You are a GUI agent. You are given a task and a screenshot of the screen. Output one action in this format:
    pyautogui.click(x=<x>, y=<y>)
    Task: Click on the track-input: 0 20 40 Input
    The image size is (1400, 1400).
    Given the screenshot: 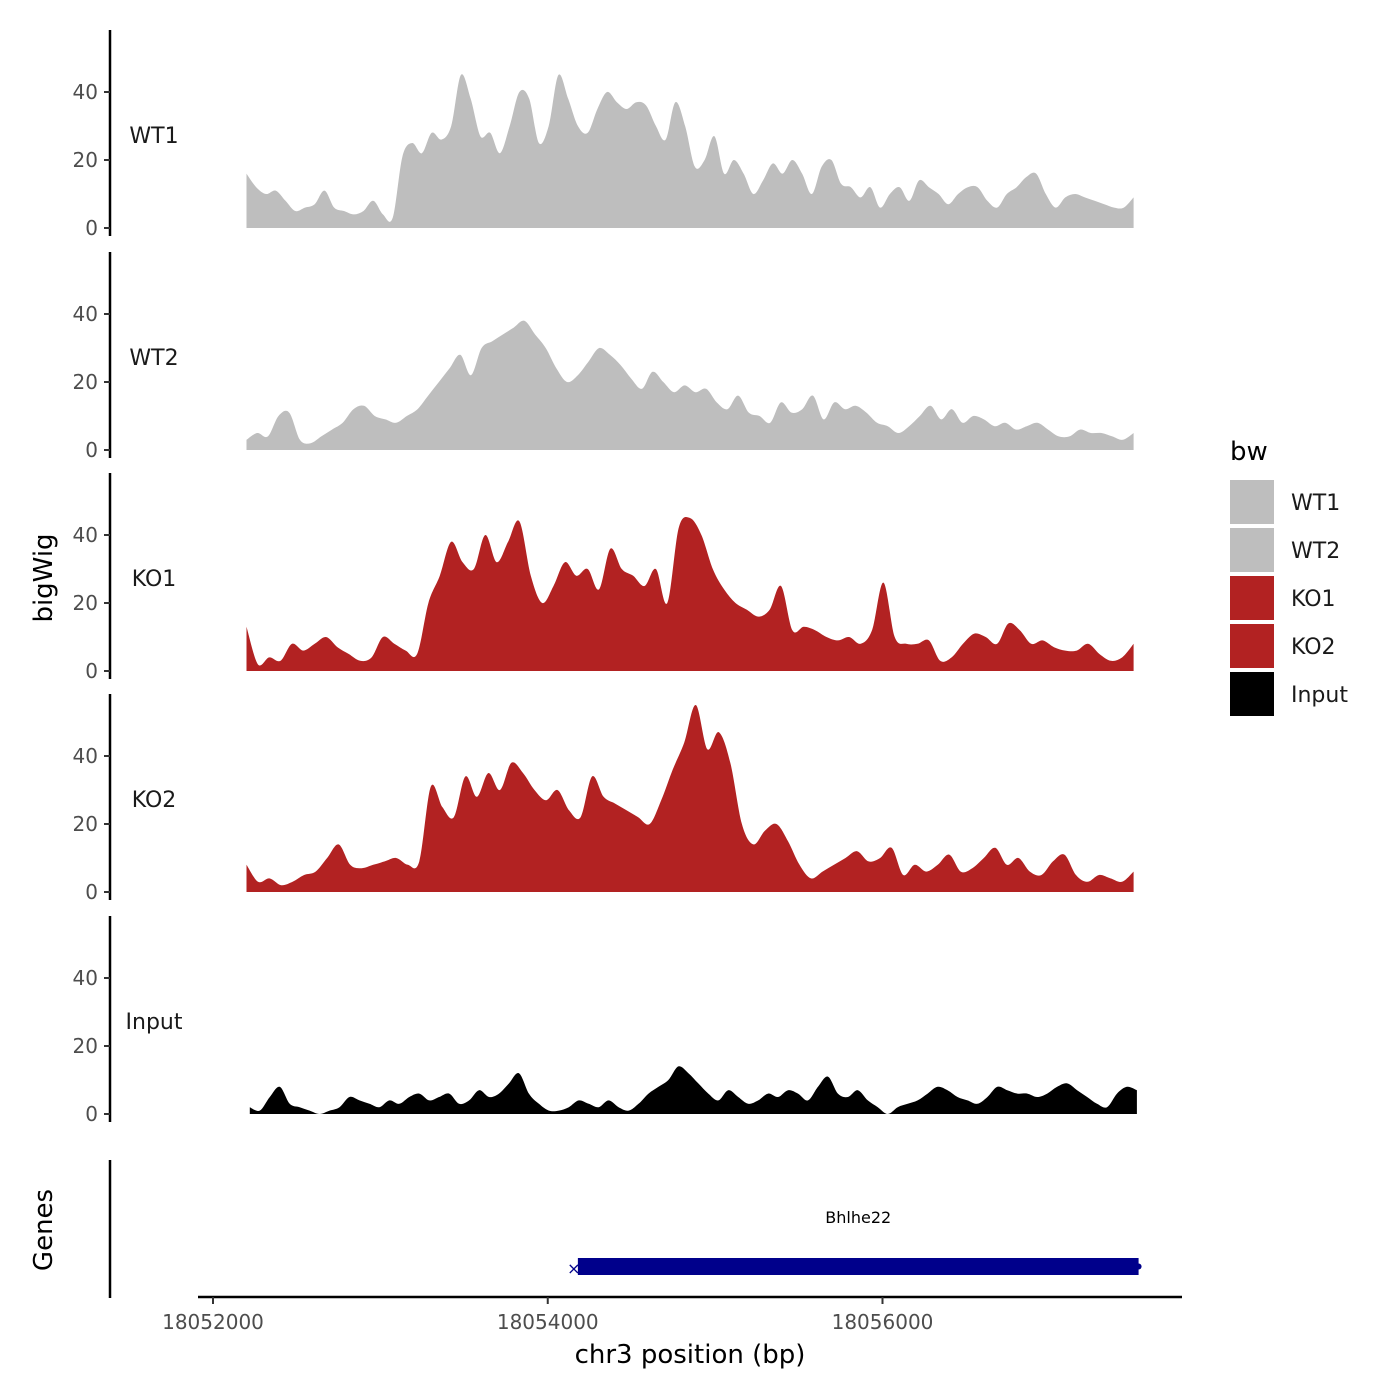 What is the action you would take?
    pyautogui.click(x=605, y=1021)
    